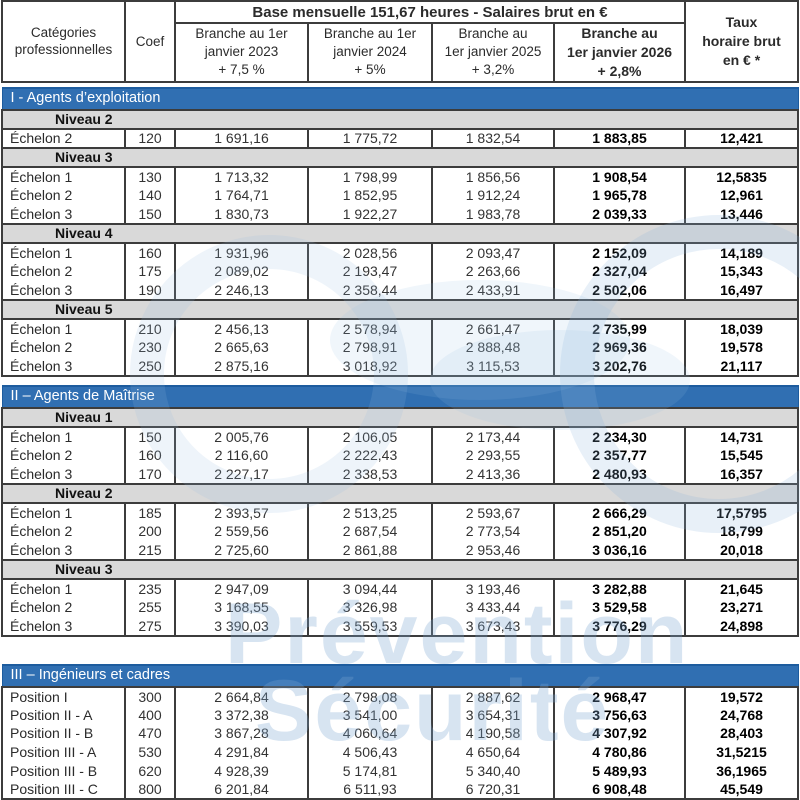 The width and height of the screenshot is (800, 800). Describe the element at coordinates (370, 715) in the screenshot. I see `cell-2024: 3 541,00` at that location.